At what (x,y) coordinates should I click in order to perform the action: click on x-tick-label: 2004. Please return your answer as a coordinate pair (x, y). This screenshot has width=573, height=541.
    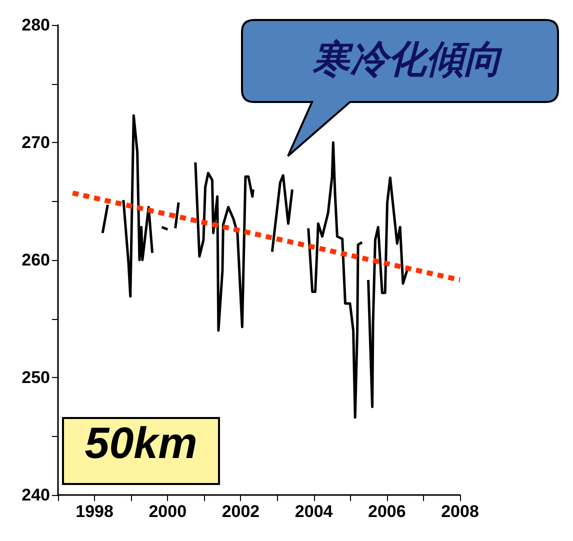
    Looking at the image, I should click on (314, 511).